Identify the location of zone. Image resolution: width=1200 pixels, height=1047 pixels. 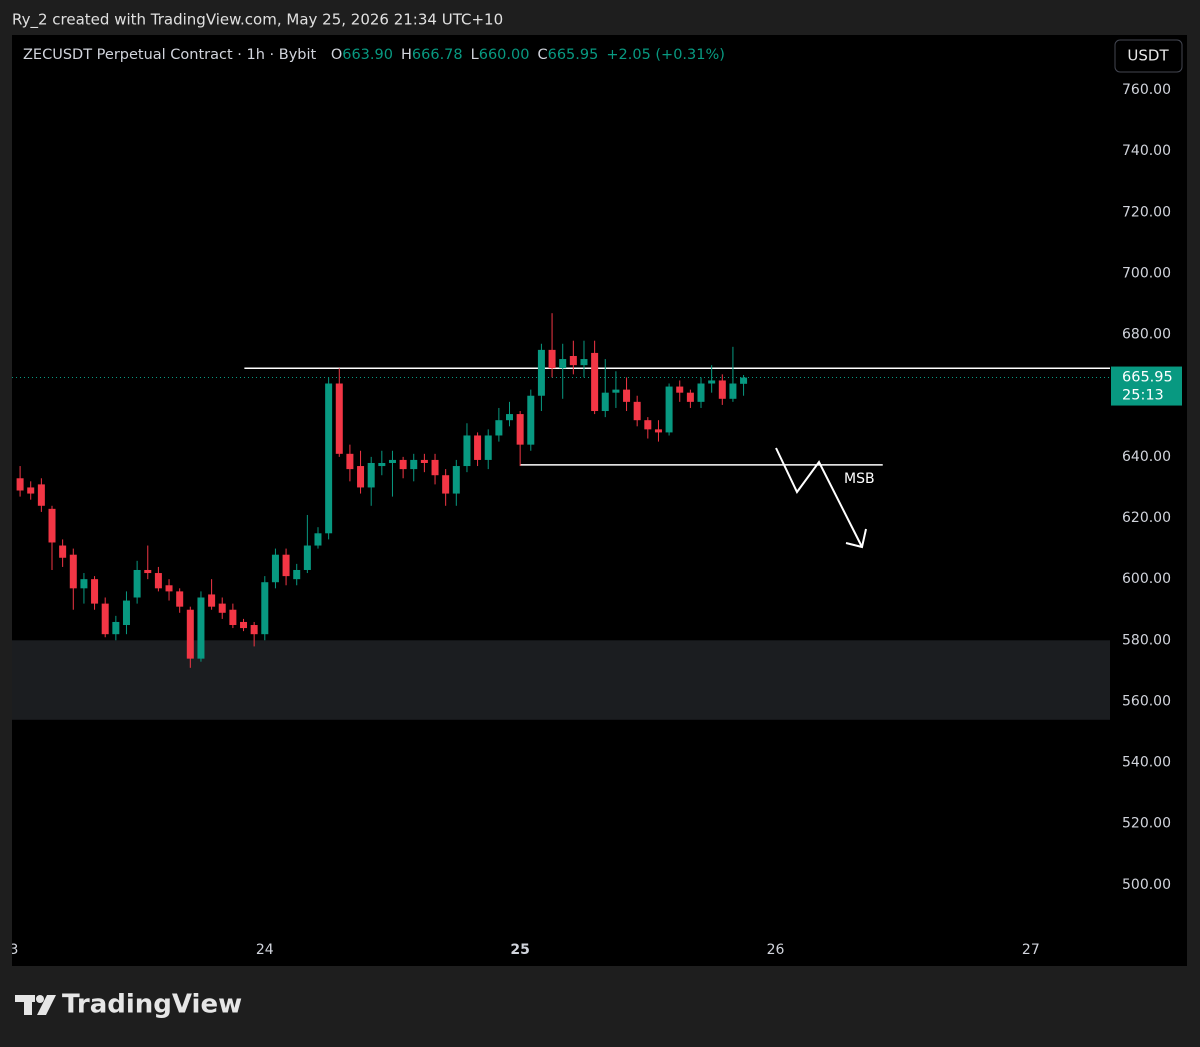
(561, 680).